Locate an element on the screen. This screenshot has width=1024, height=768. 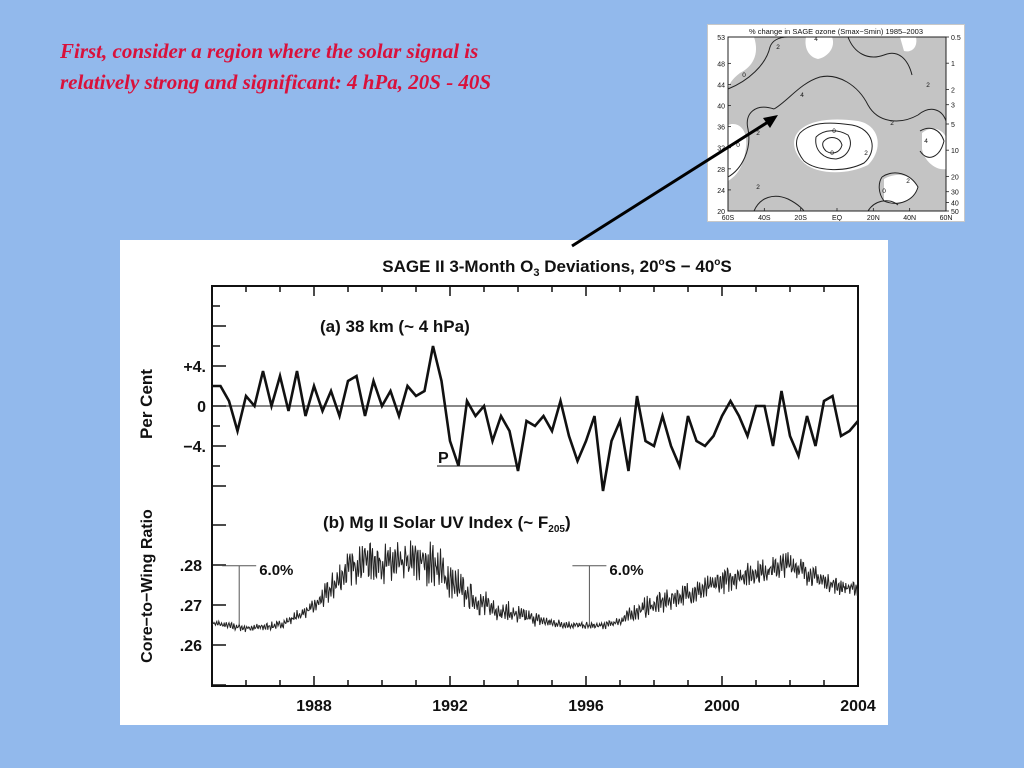
inset-right-tick-label: 0.5 is located at coordinates (956, 38).